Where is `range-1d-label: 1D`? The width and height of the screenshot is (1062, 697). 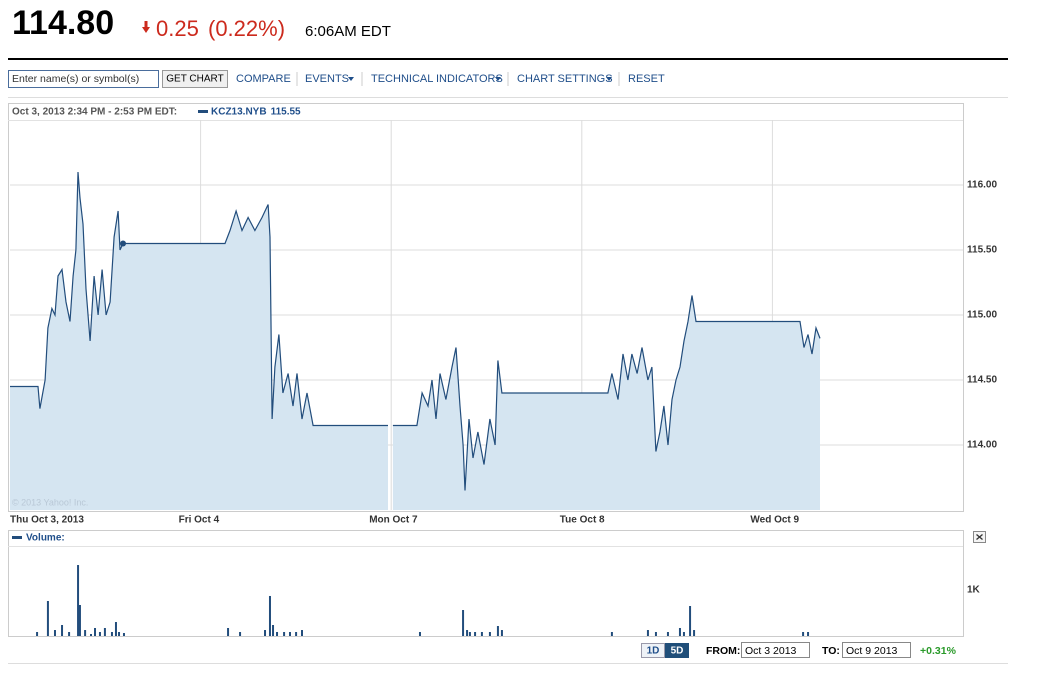 range-1d-label: 1D is located at coordinates (653, 651).